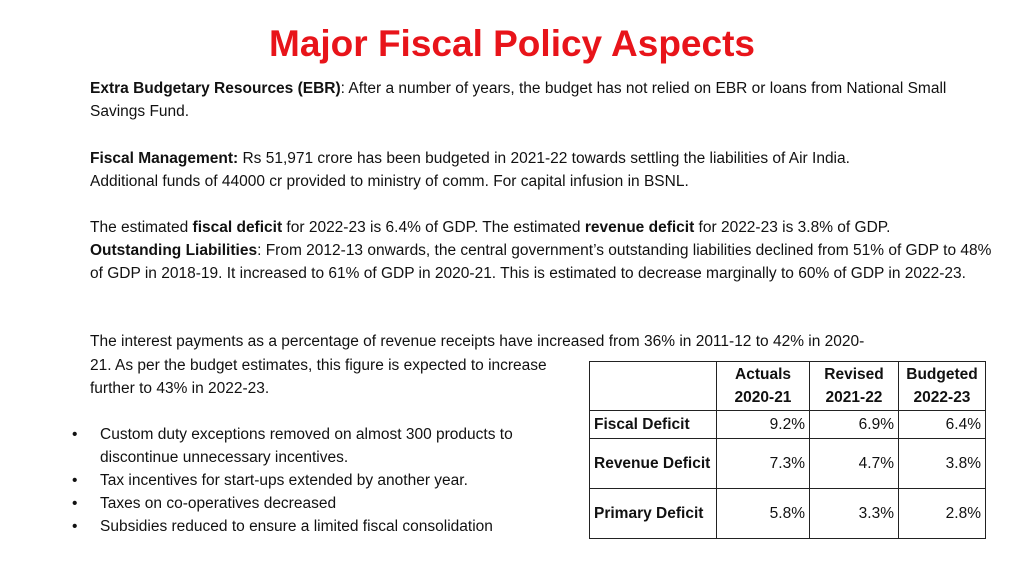 Image resolution: width=1024 pixels, height=576 pixels. What do you see at coordinates (763, 424) in the screenshot?
I see `table-cell: 9.2%` at bounding box center [763, 424].